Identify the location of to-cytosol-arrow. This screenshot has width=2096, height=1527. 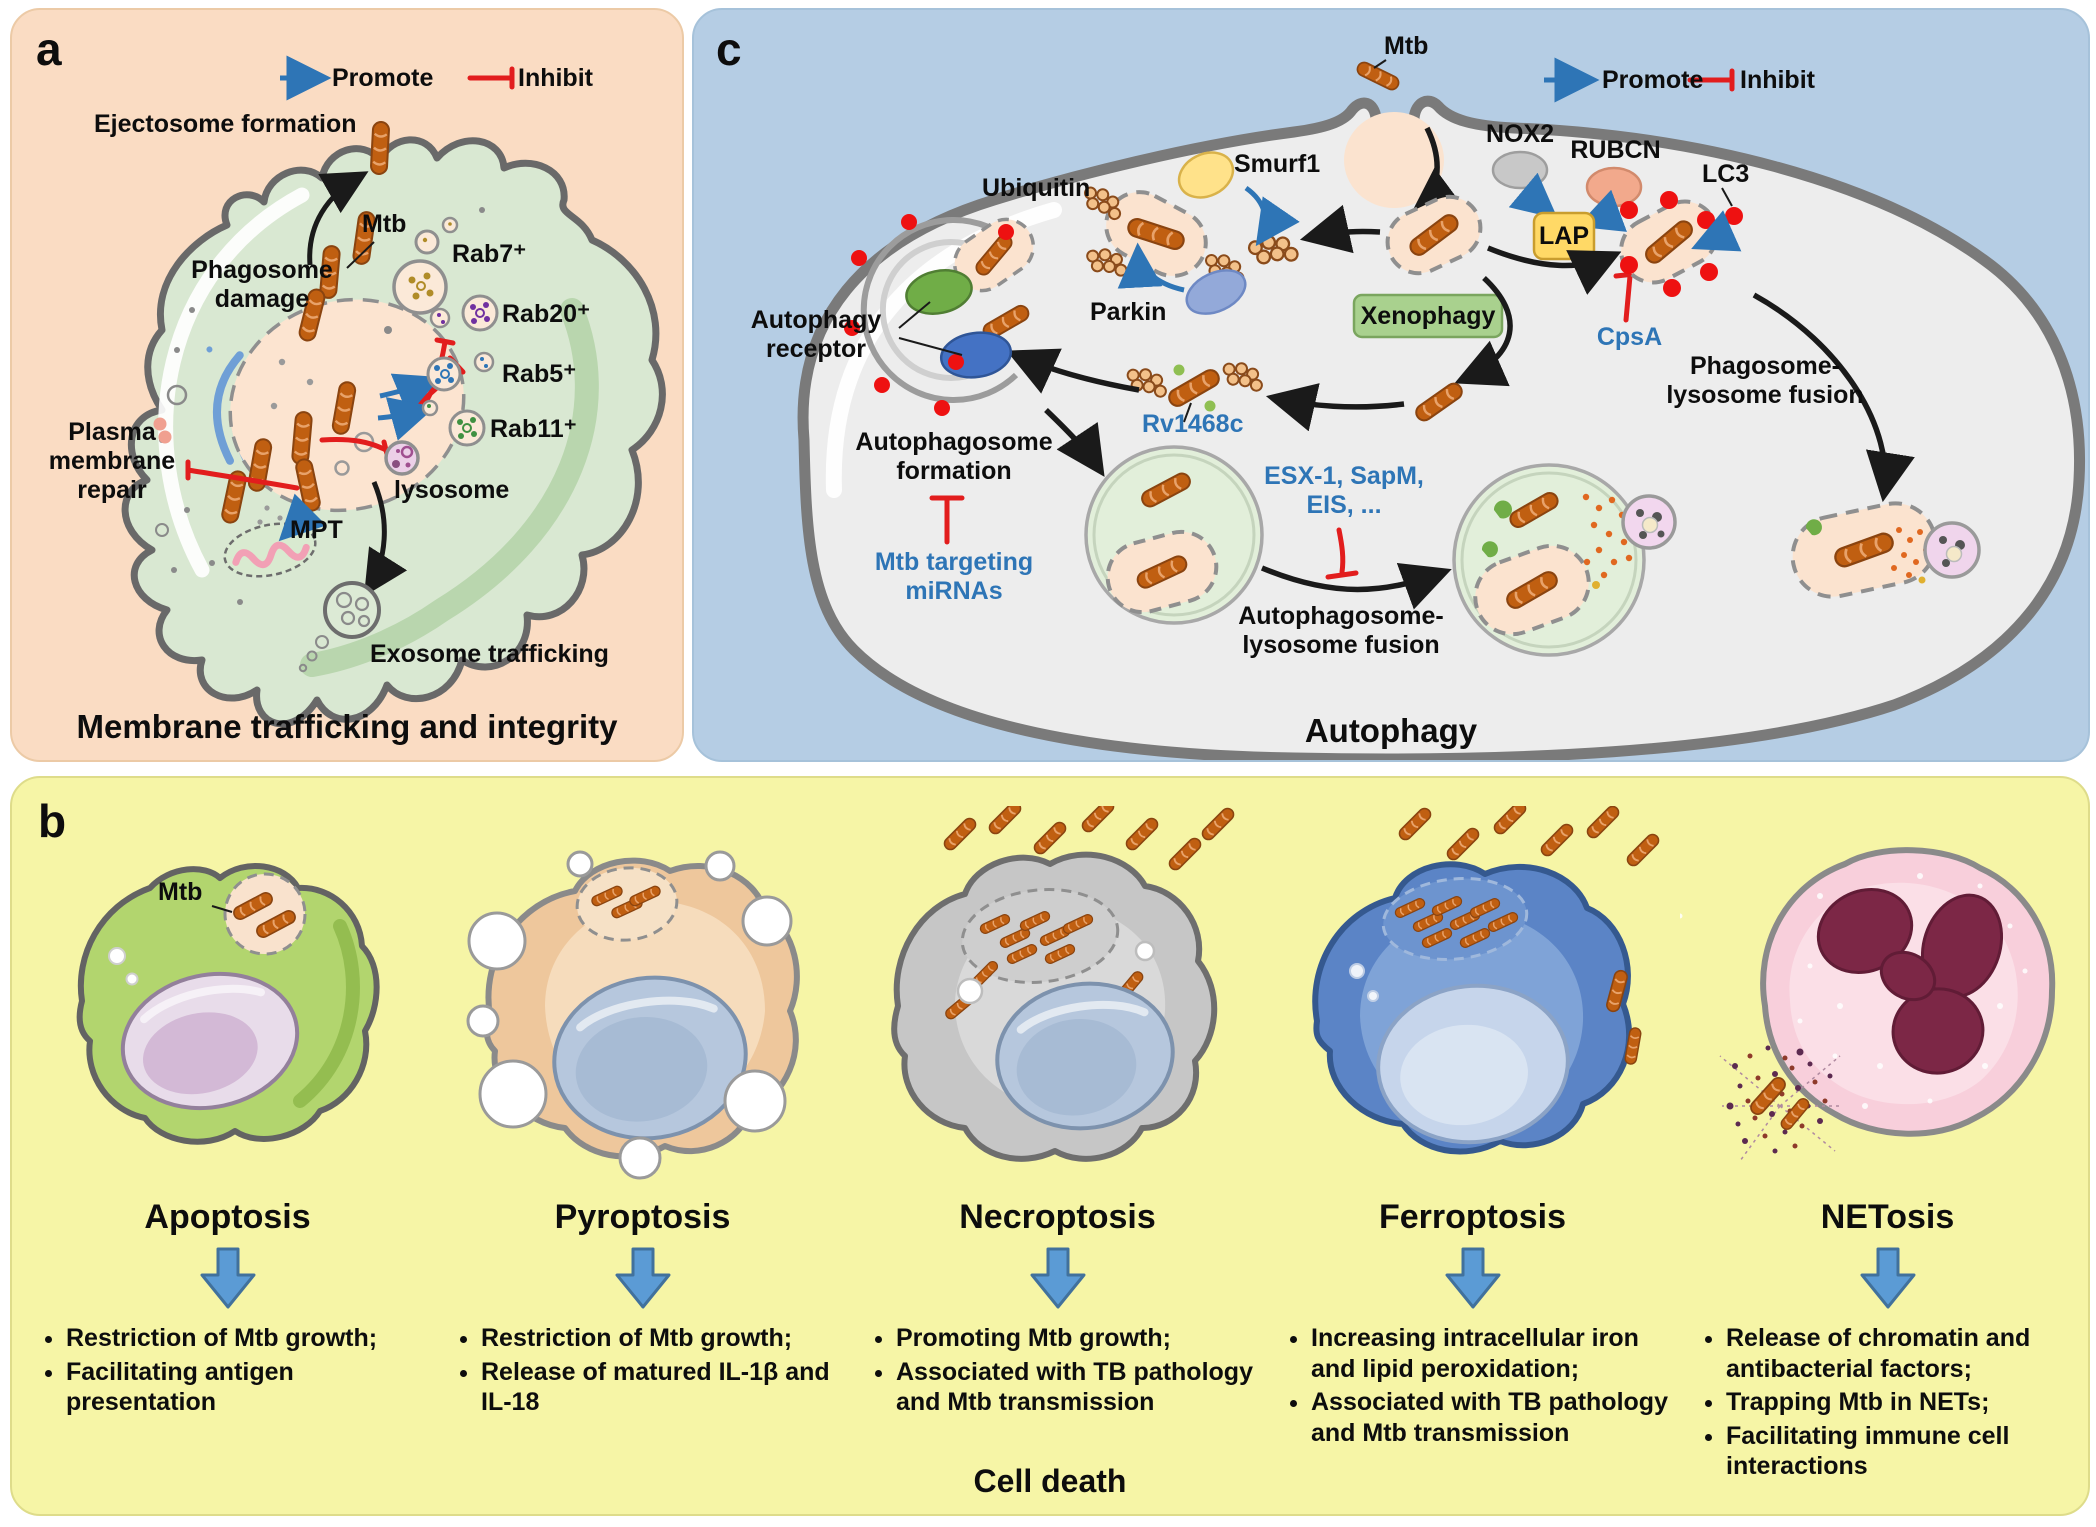
(1483, 331).